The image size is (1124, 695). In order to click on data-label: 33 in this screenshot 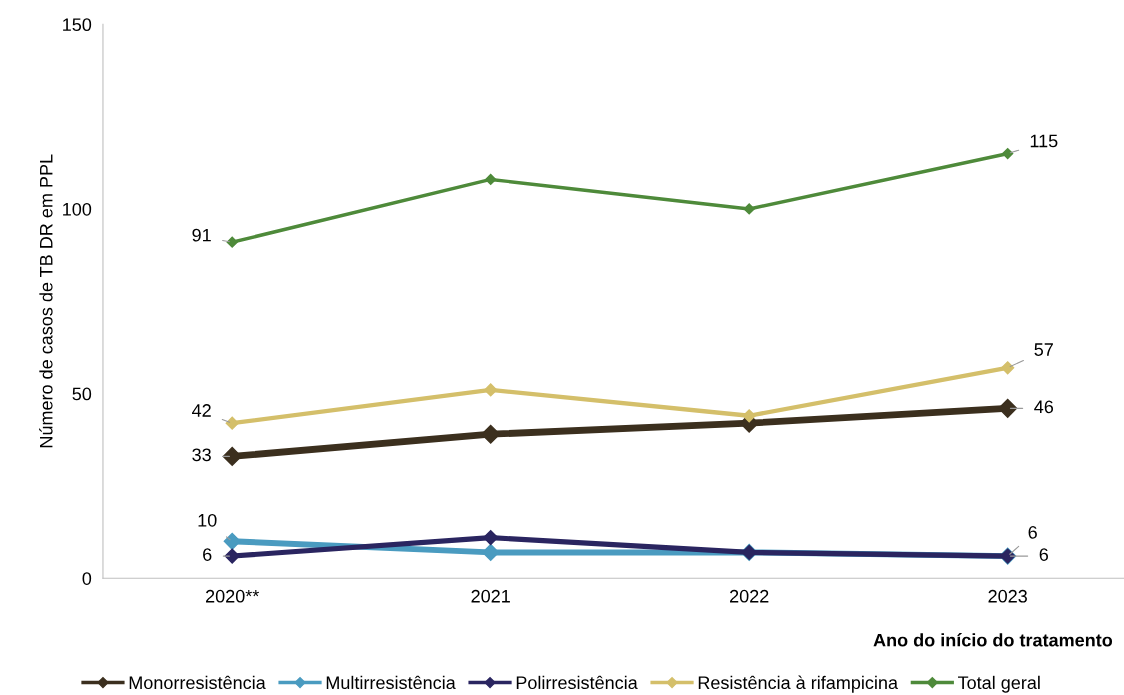, I will do `click(201, 455)`.